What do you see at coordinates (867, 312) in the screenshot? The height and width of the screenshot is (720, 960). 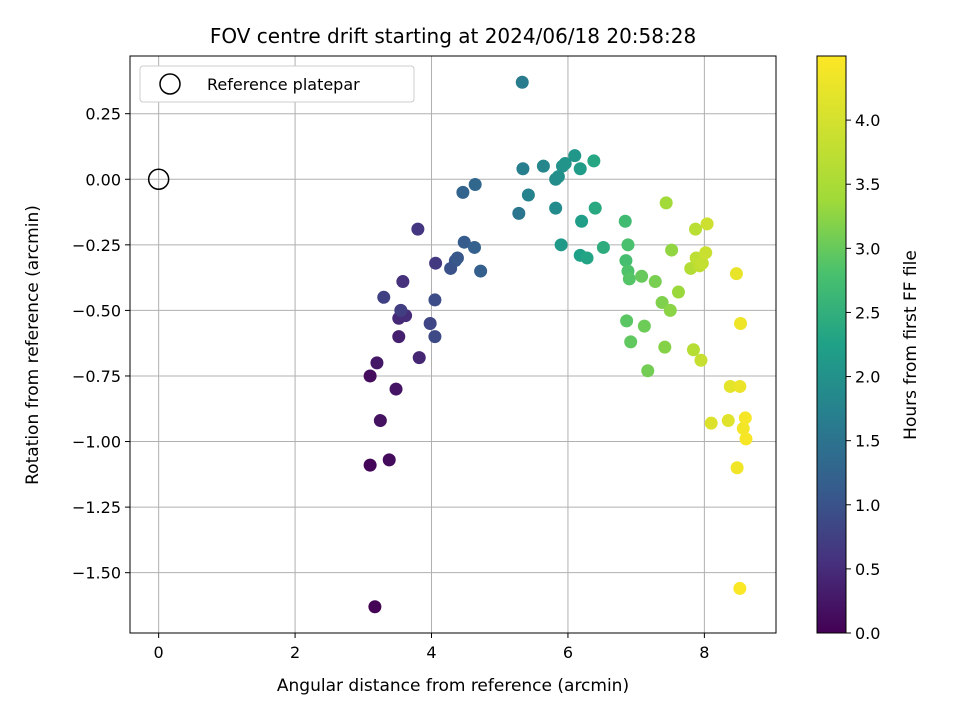 I see `colorbar-tick-label: 2.5` at bounding box center [867, 312].